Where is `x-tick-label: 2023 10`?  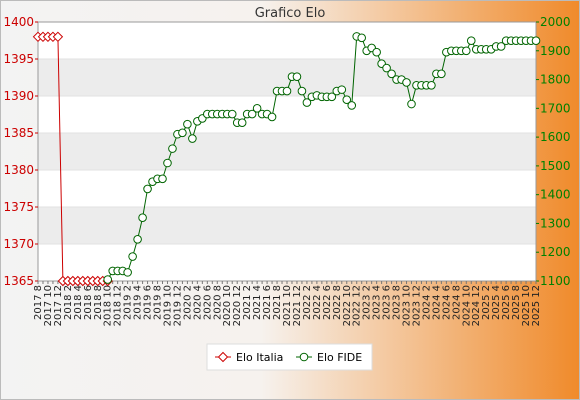 x-tick-label: 2023 10 is located at coordinates (407, 305).